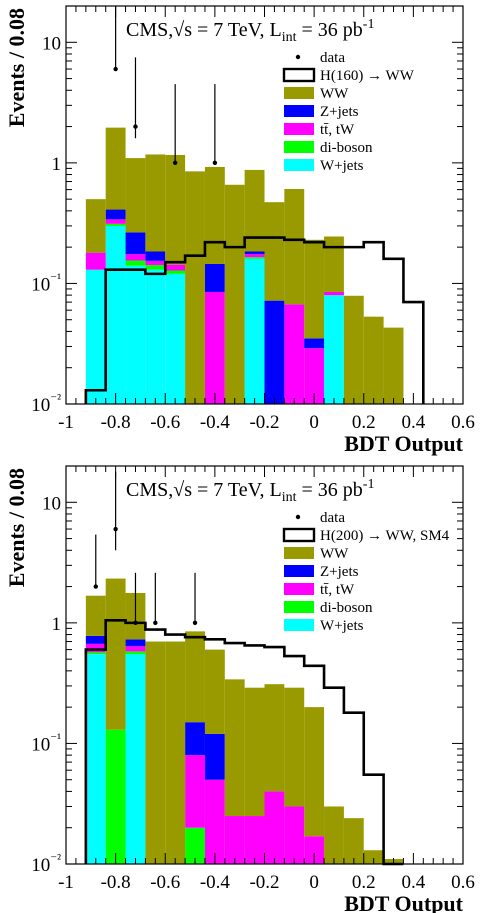 This screenshot has width=487, height=913. Describe the element at coordinates (66, 882) in the screenshot. I see `x-tick-label: -1` at that location.